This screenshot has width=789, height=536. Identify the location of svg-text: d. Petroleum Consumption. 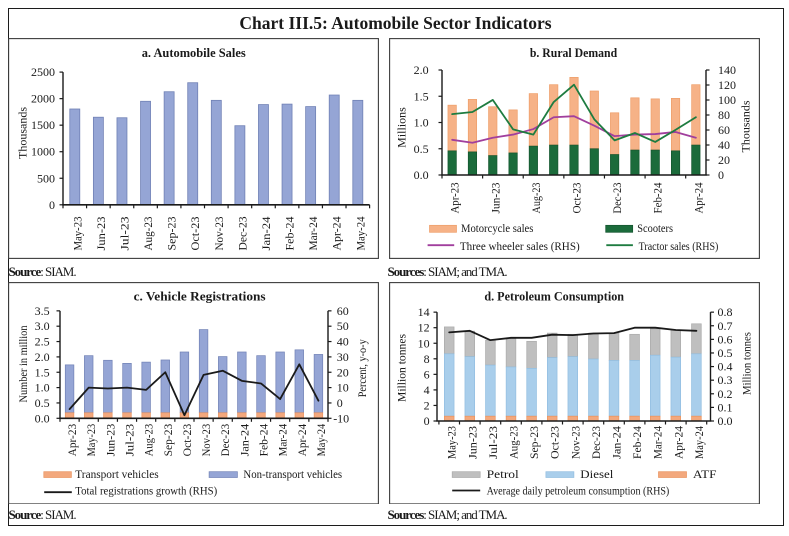
(554, 295).